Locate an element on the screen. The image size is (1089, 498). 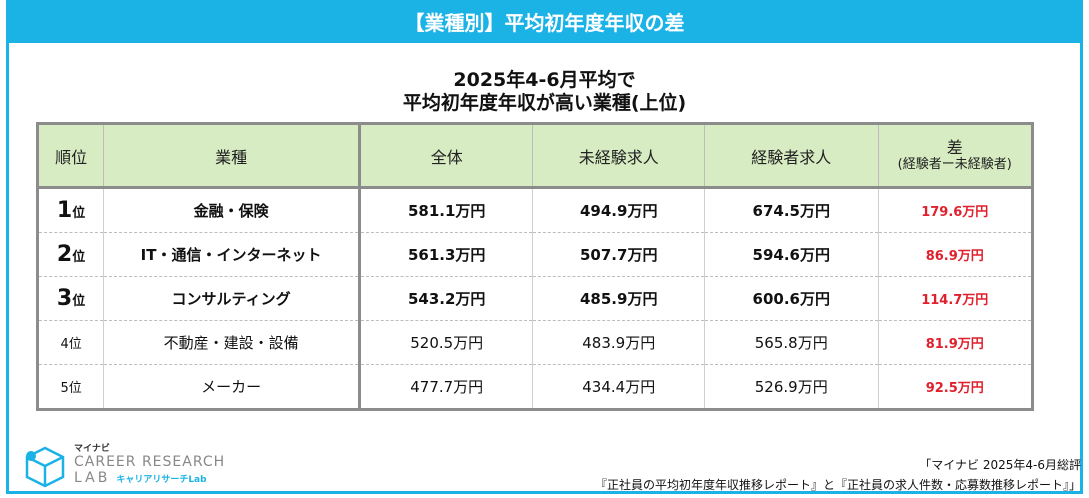
rank-cell: 4位 is located at coordinates (70, 342).